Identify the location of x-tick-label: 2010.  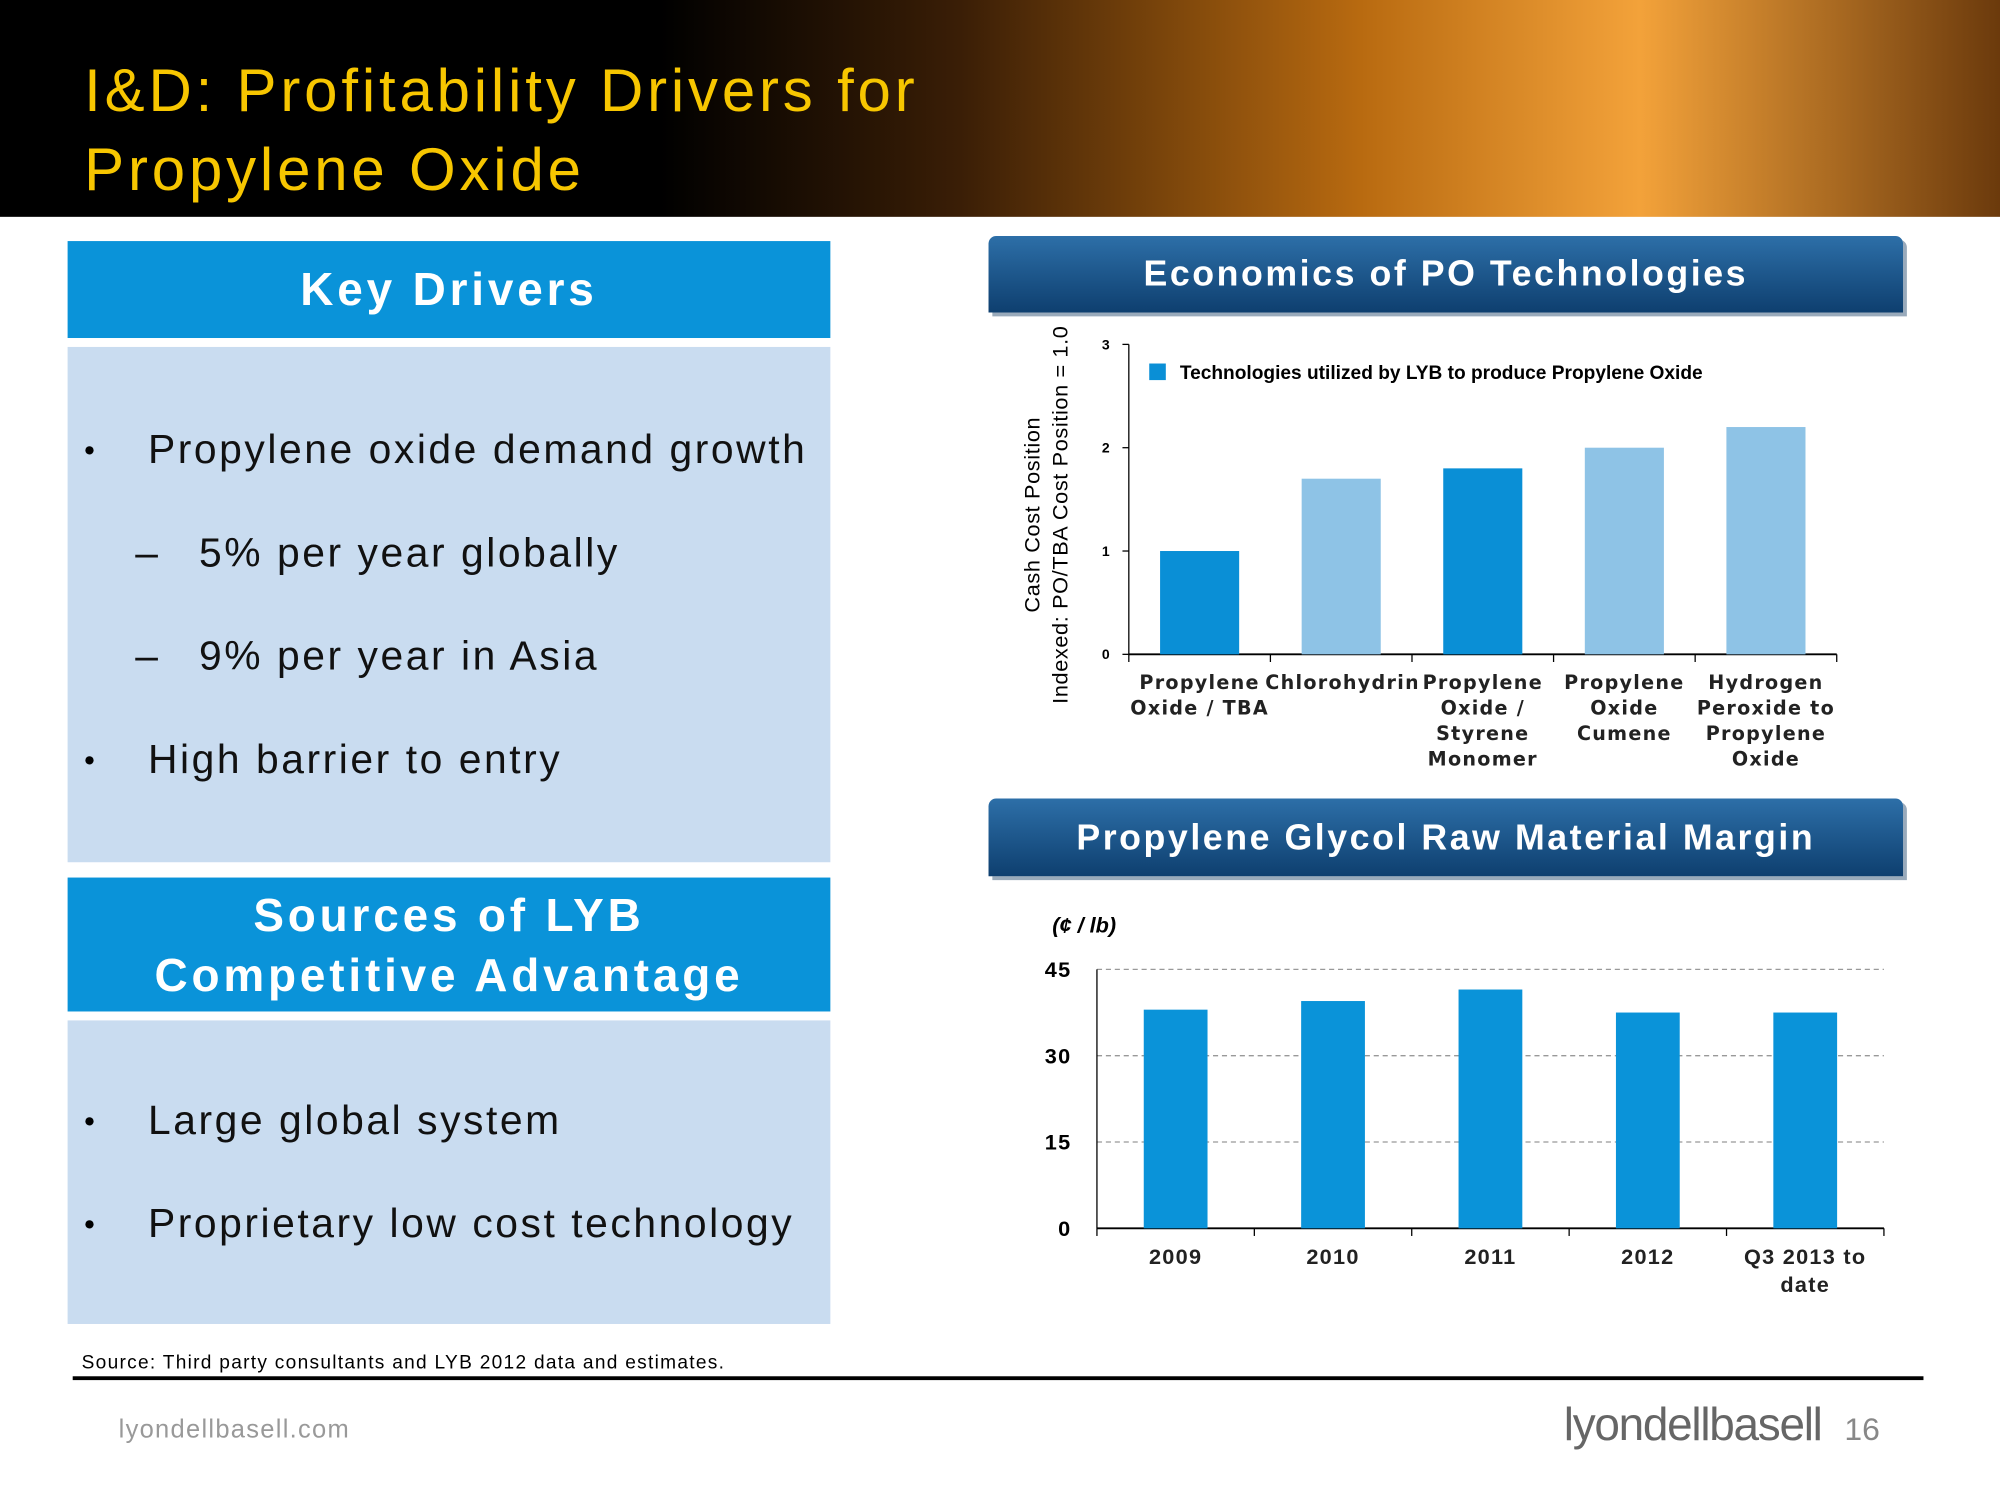
(1333, 1257).